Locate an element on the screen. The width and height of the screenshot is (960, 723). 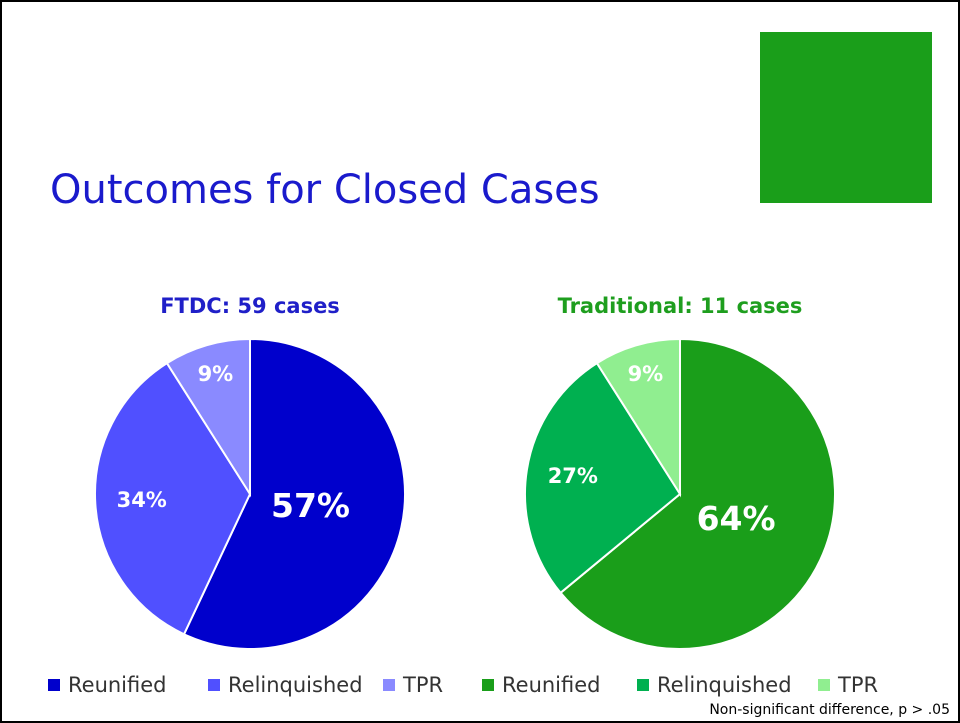
chart-title: Traditional: 11 cases is located at coordinates (680, 306).